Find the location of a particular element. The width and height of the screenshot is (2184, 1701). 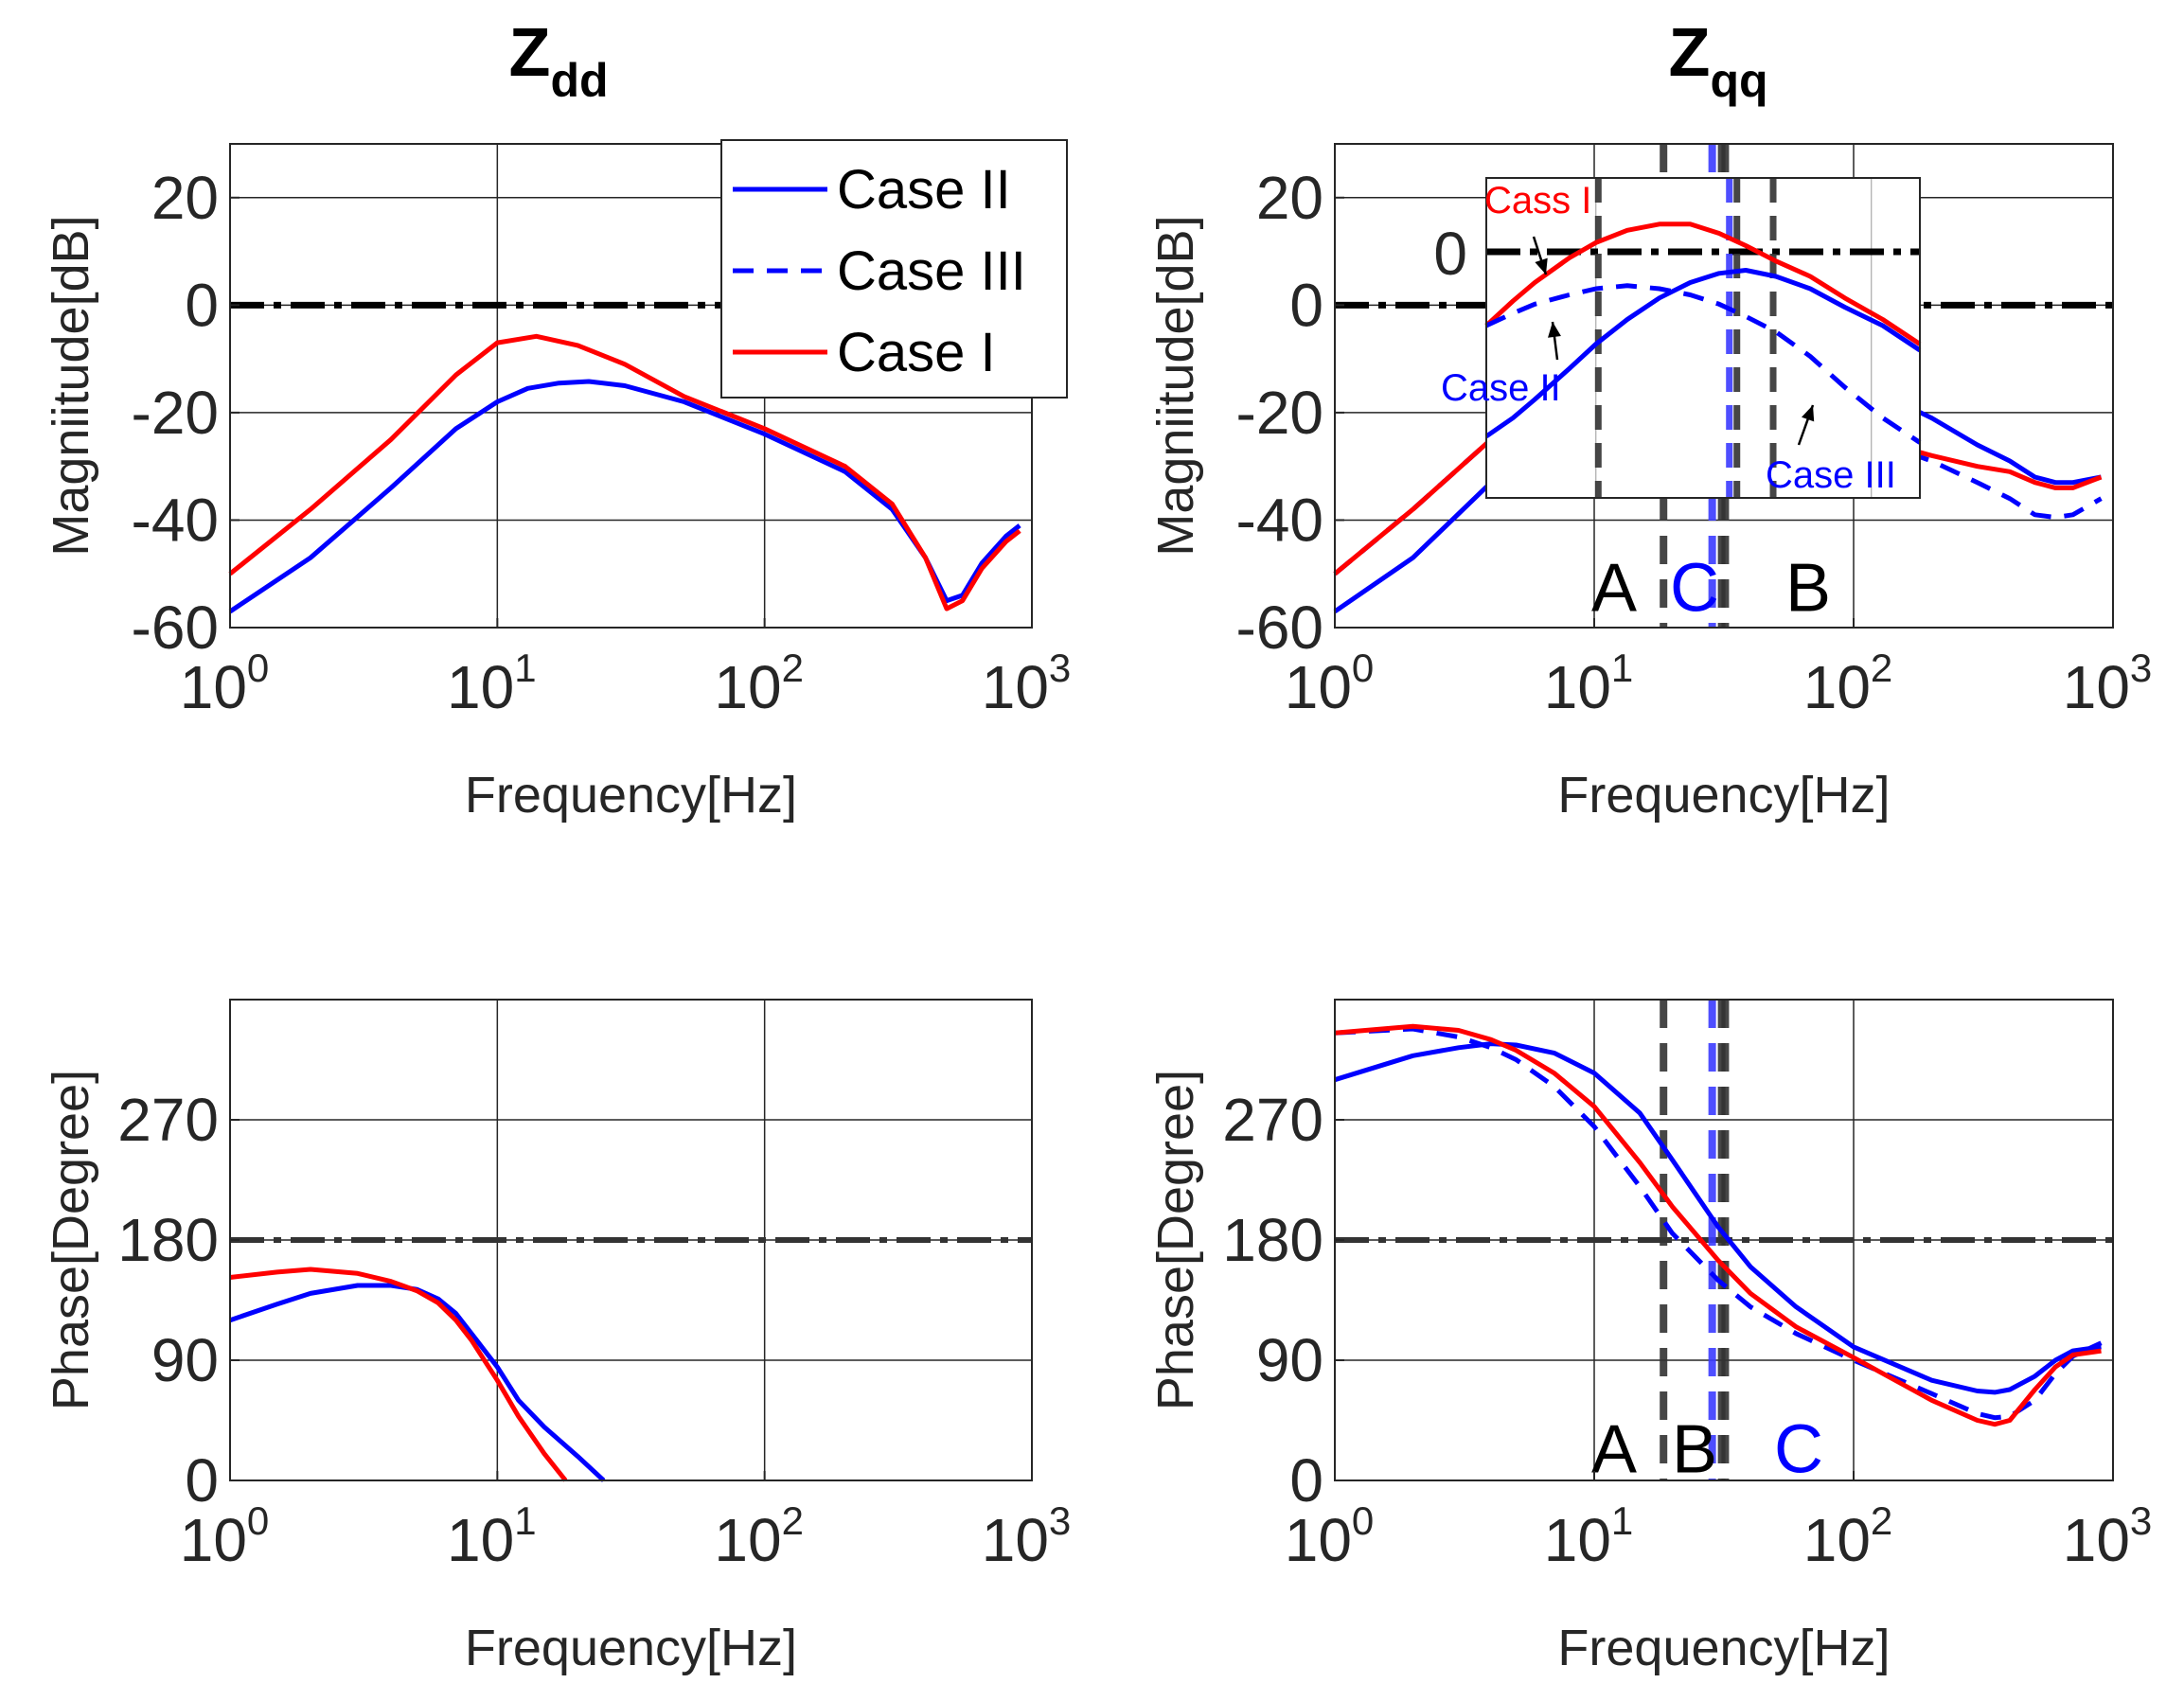

inset-annotation-1: Cass I is located at coordinates (1537, 200).